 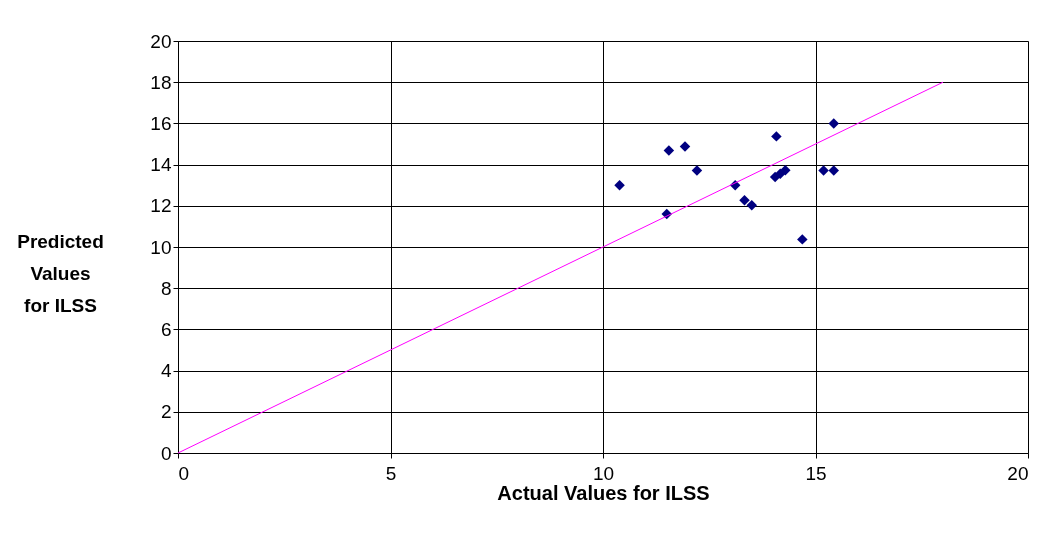 I want to click on y-tick-label: 4, so click(x=166, y=371).